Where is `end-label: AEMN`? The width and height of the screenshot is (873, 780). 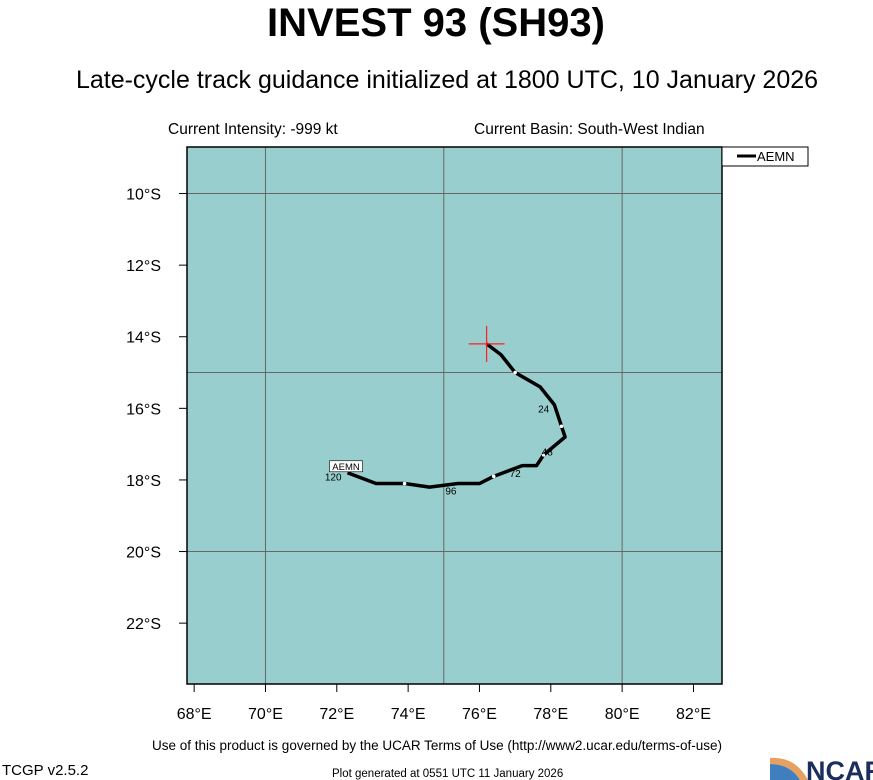
end-label: AEMN is located at coordinates (346, 467).